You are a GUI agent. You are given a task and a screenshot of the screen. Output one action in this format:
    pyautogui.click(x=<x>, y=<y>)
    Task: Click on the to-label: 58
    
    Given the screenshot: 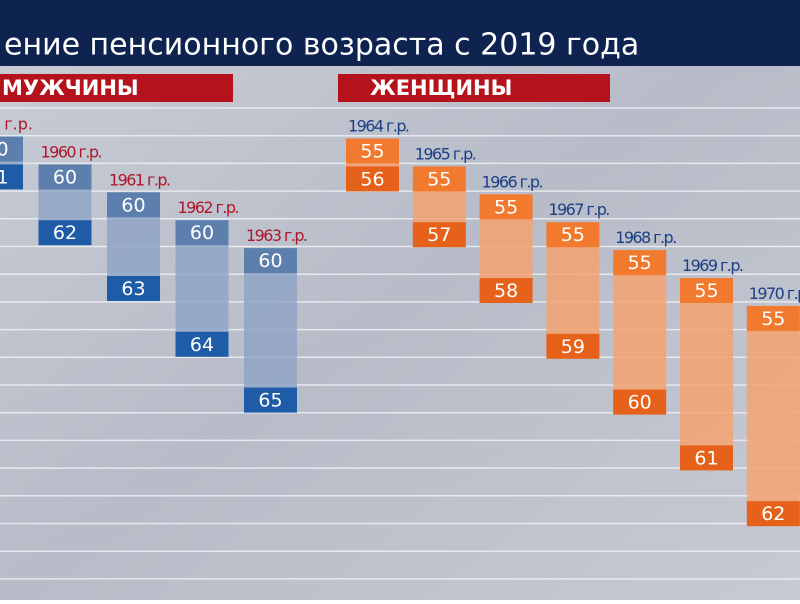 What is the action you would take?
    pyautogui.click(x=506, y=291)
    